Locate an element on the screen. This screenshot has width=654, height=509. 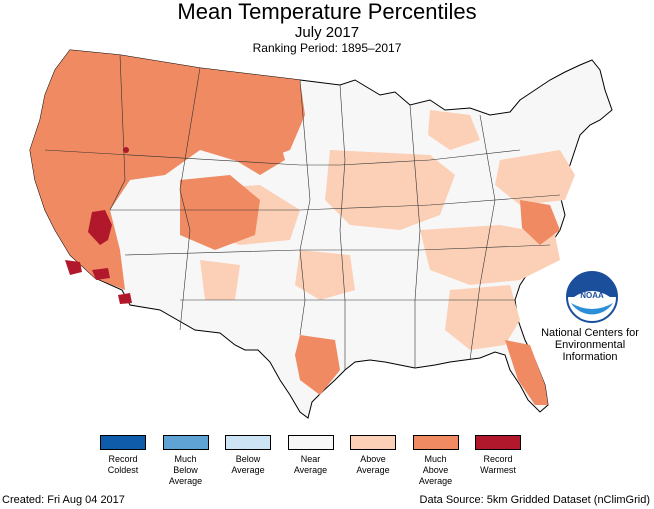
noaa-logo: NOAA is located at coordinates (592, 297).